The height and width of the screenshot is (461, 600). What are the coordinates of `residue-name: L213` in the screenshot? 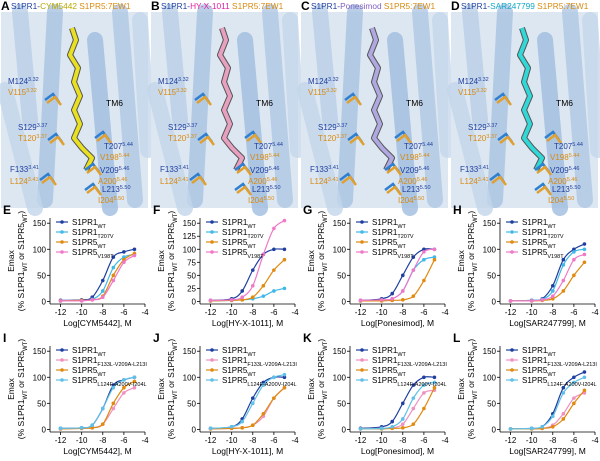 It's located at (411, 189).